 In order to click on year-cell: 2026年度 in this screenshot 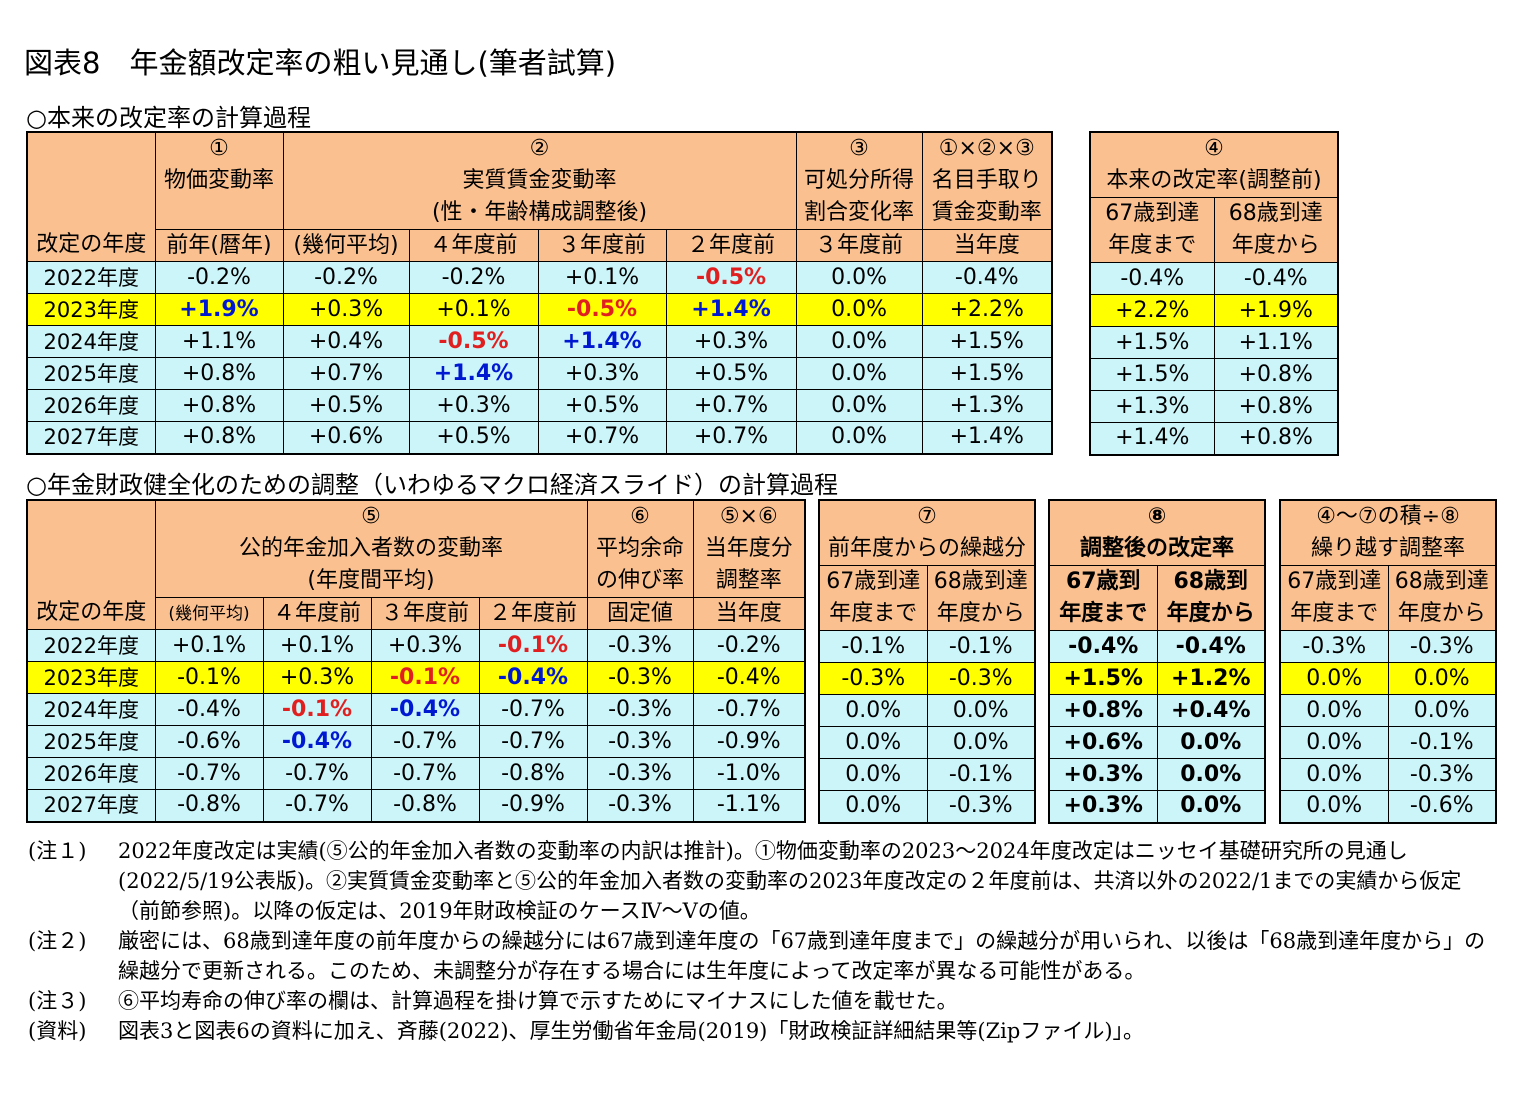, I will do `click(91, 406)`.